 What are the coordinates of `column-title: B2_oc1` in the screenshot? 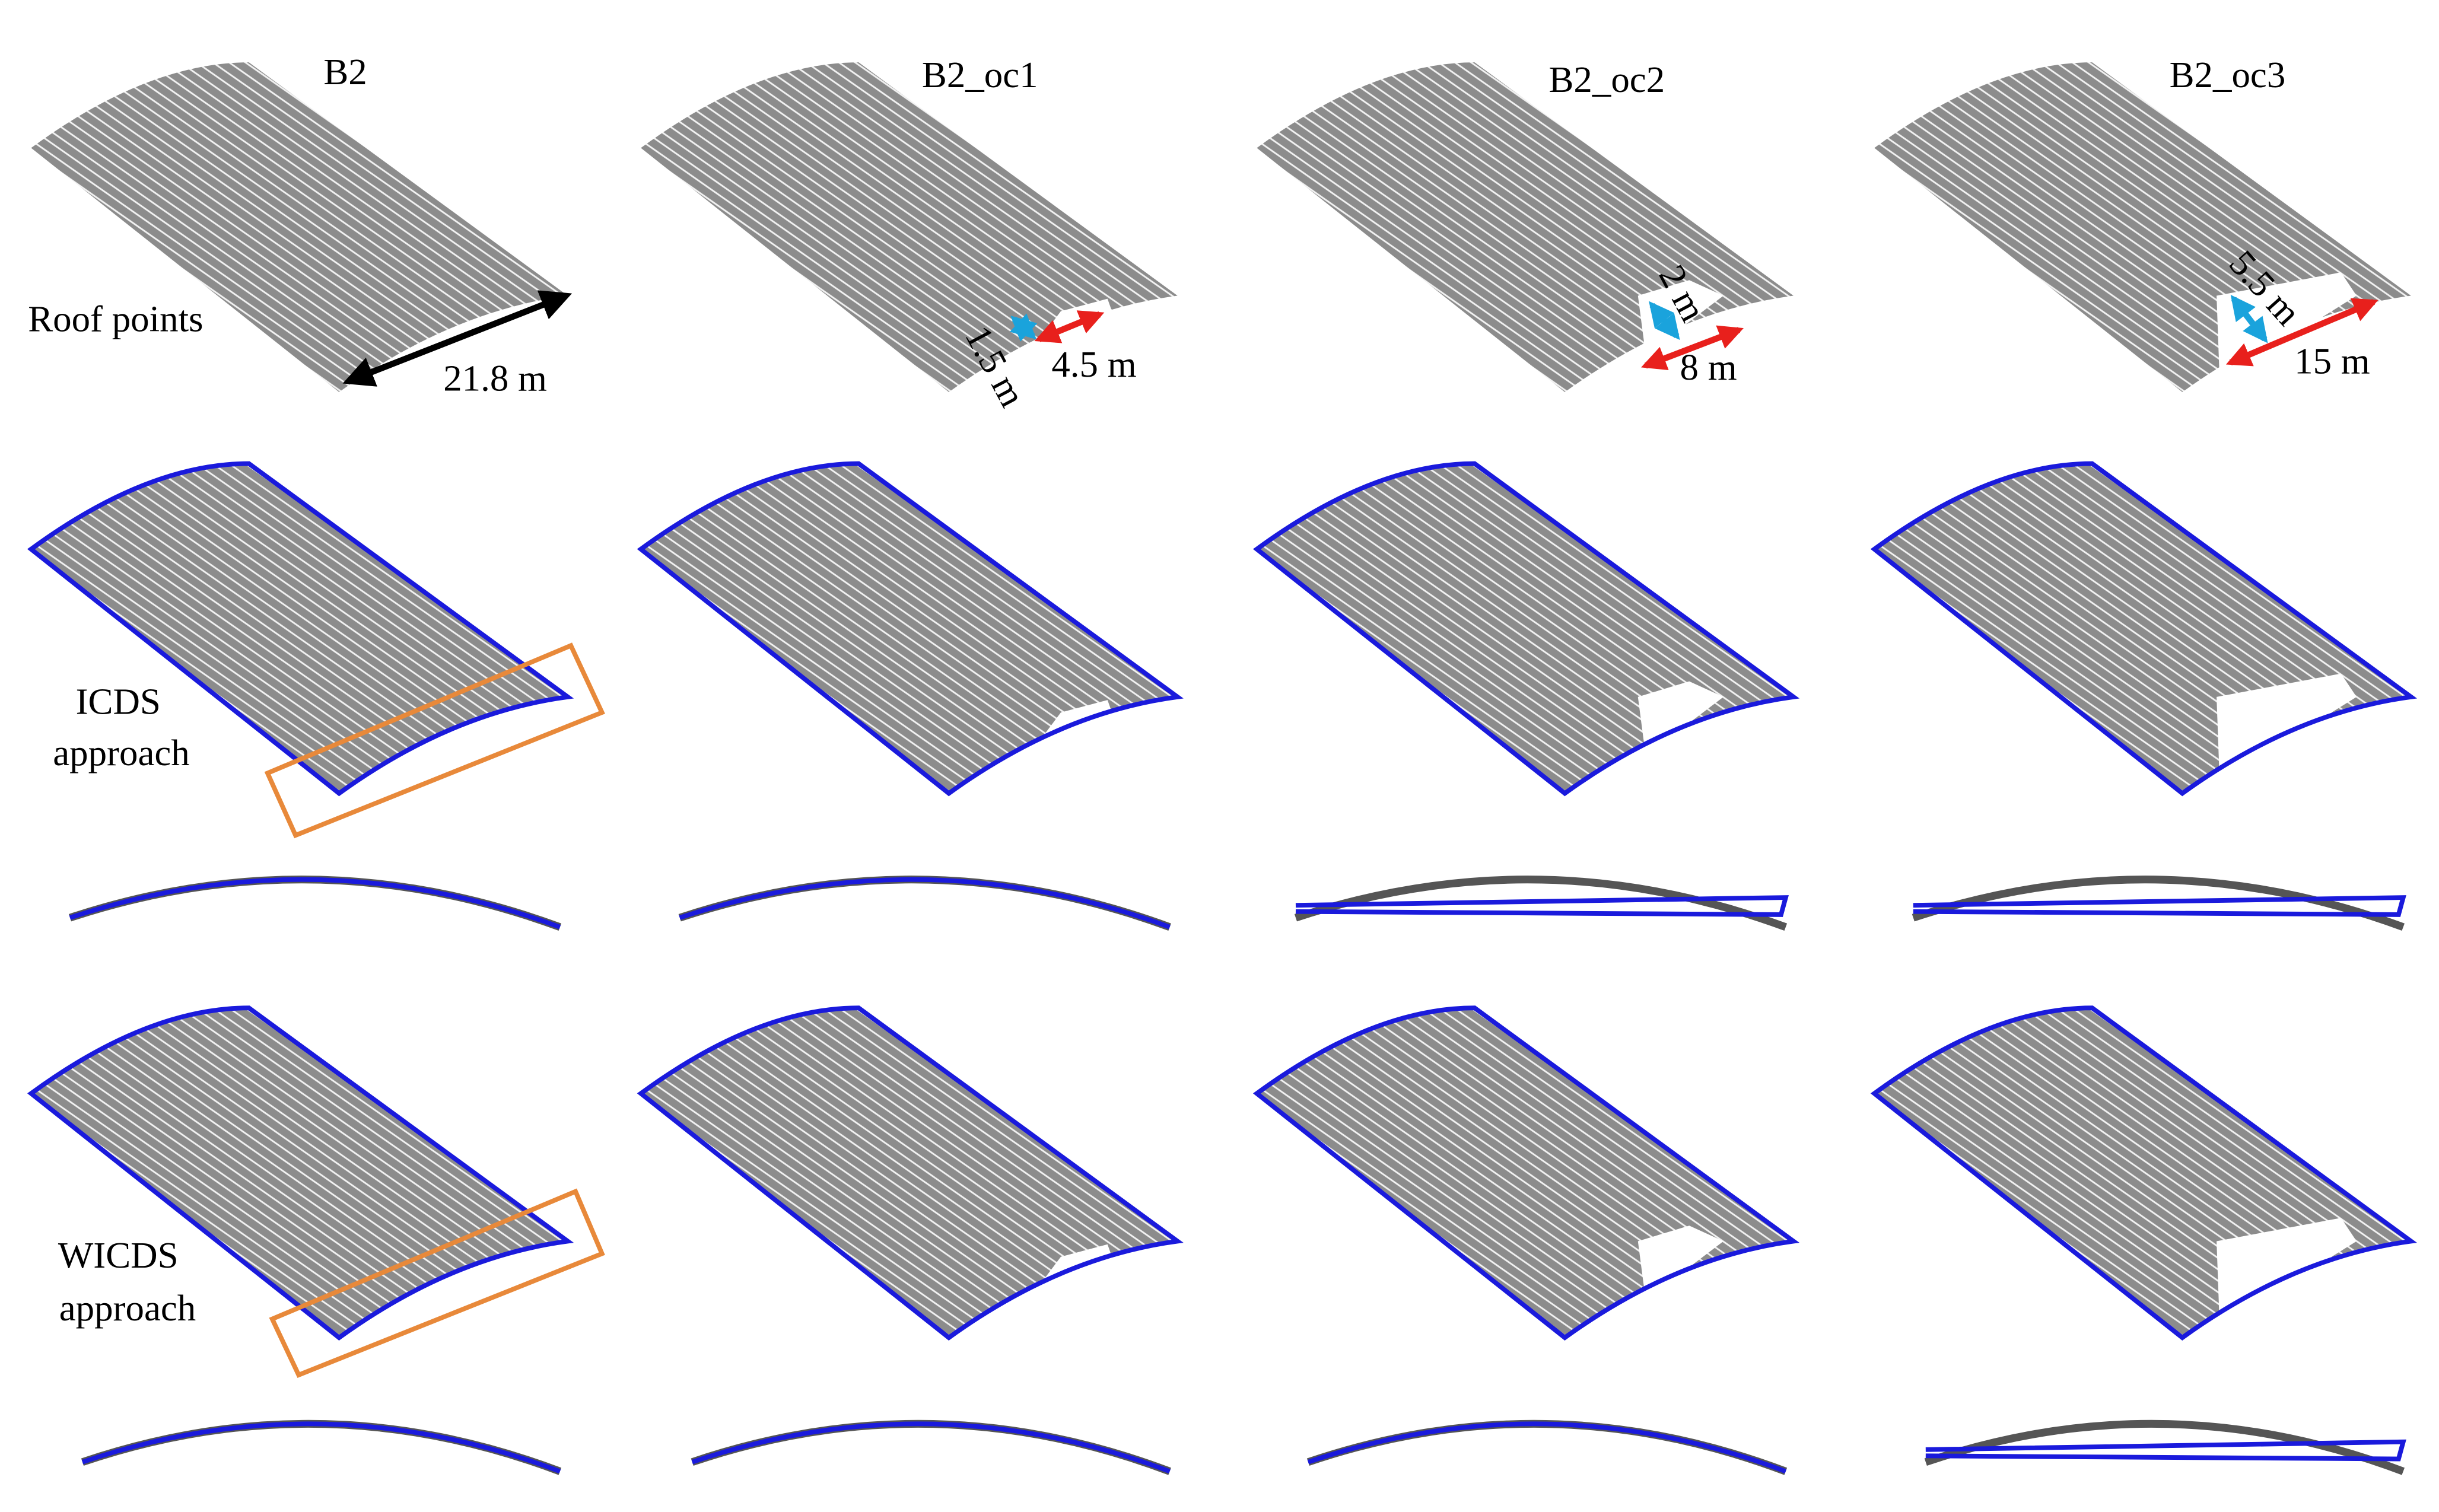 It's located at (980, 75).